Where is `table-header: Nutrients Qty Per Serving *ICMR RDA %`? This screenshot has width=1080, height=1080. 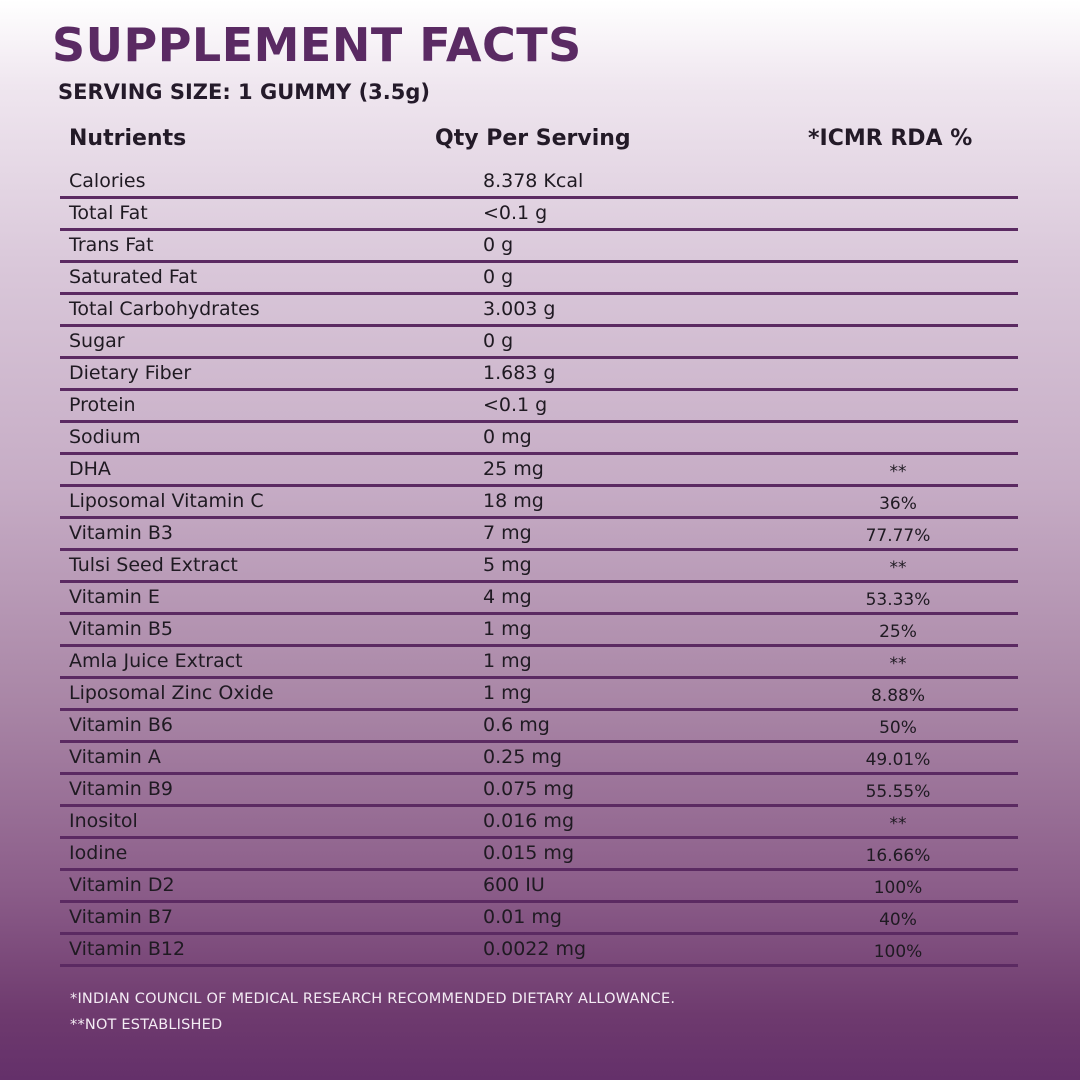
table-header: Nutrients Qty Per Serving *ICMR RDA % is located at coordinates (540, 141).